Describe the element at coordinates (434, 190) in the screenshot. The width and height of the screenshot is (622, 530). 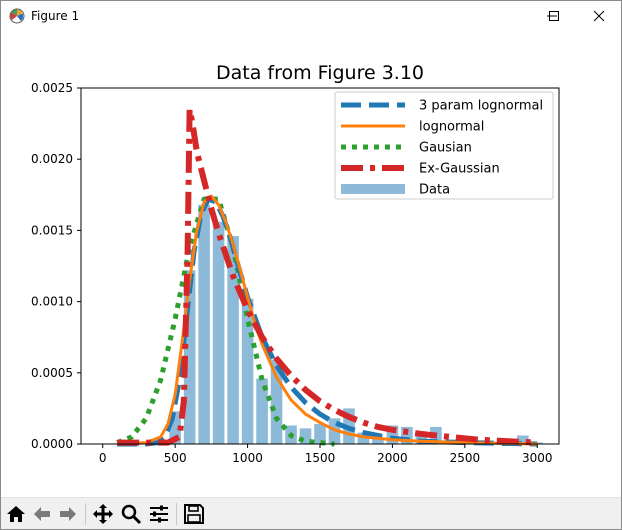
I see `legend-label: Data` at that location.